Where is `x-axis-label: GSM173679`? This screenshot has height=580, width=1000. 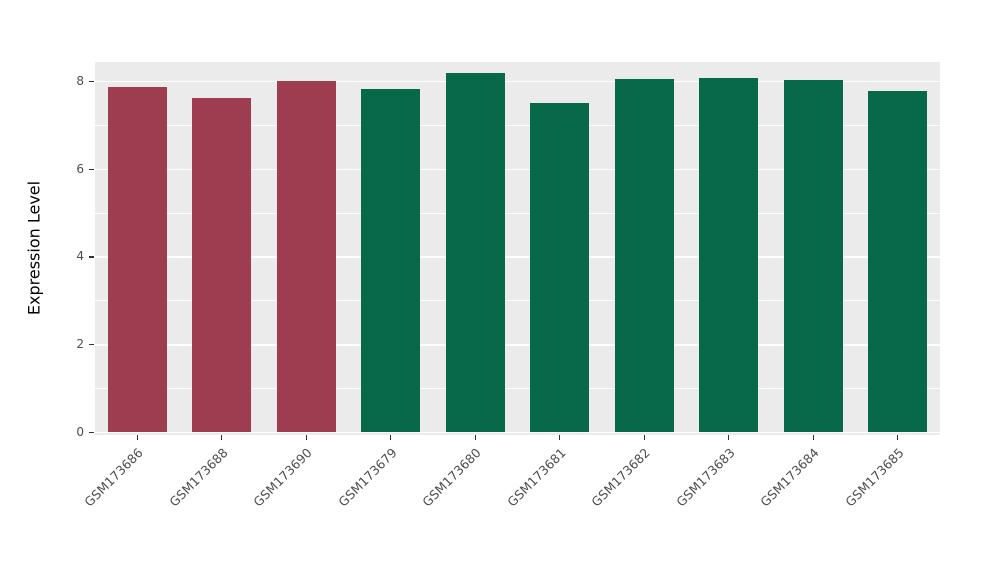 x-axis-label: GSM173679 is located at coordinates (367, 477).